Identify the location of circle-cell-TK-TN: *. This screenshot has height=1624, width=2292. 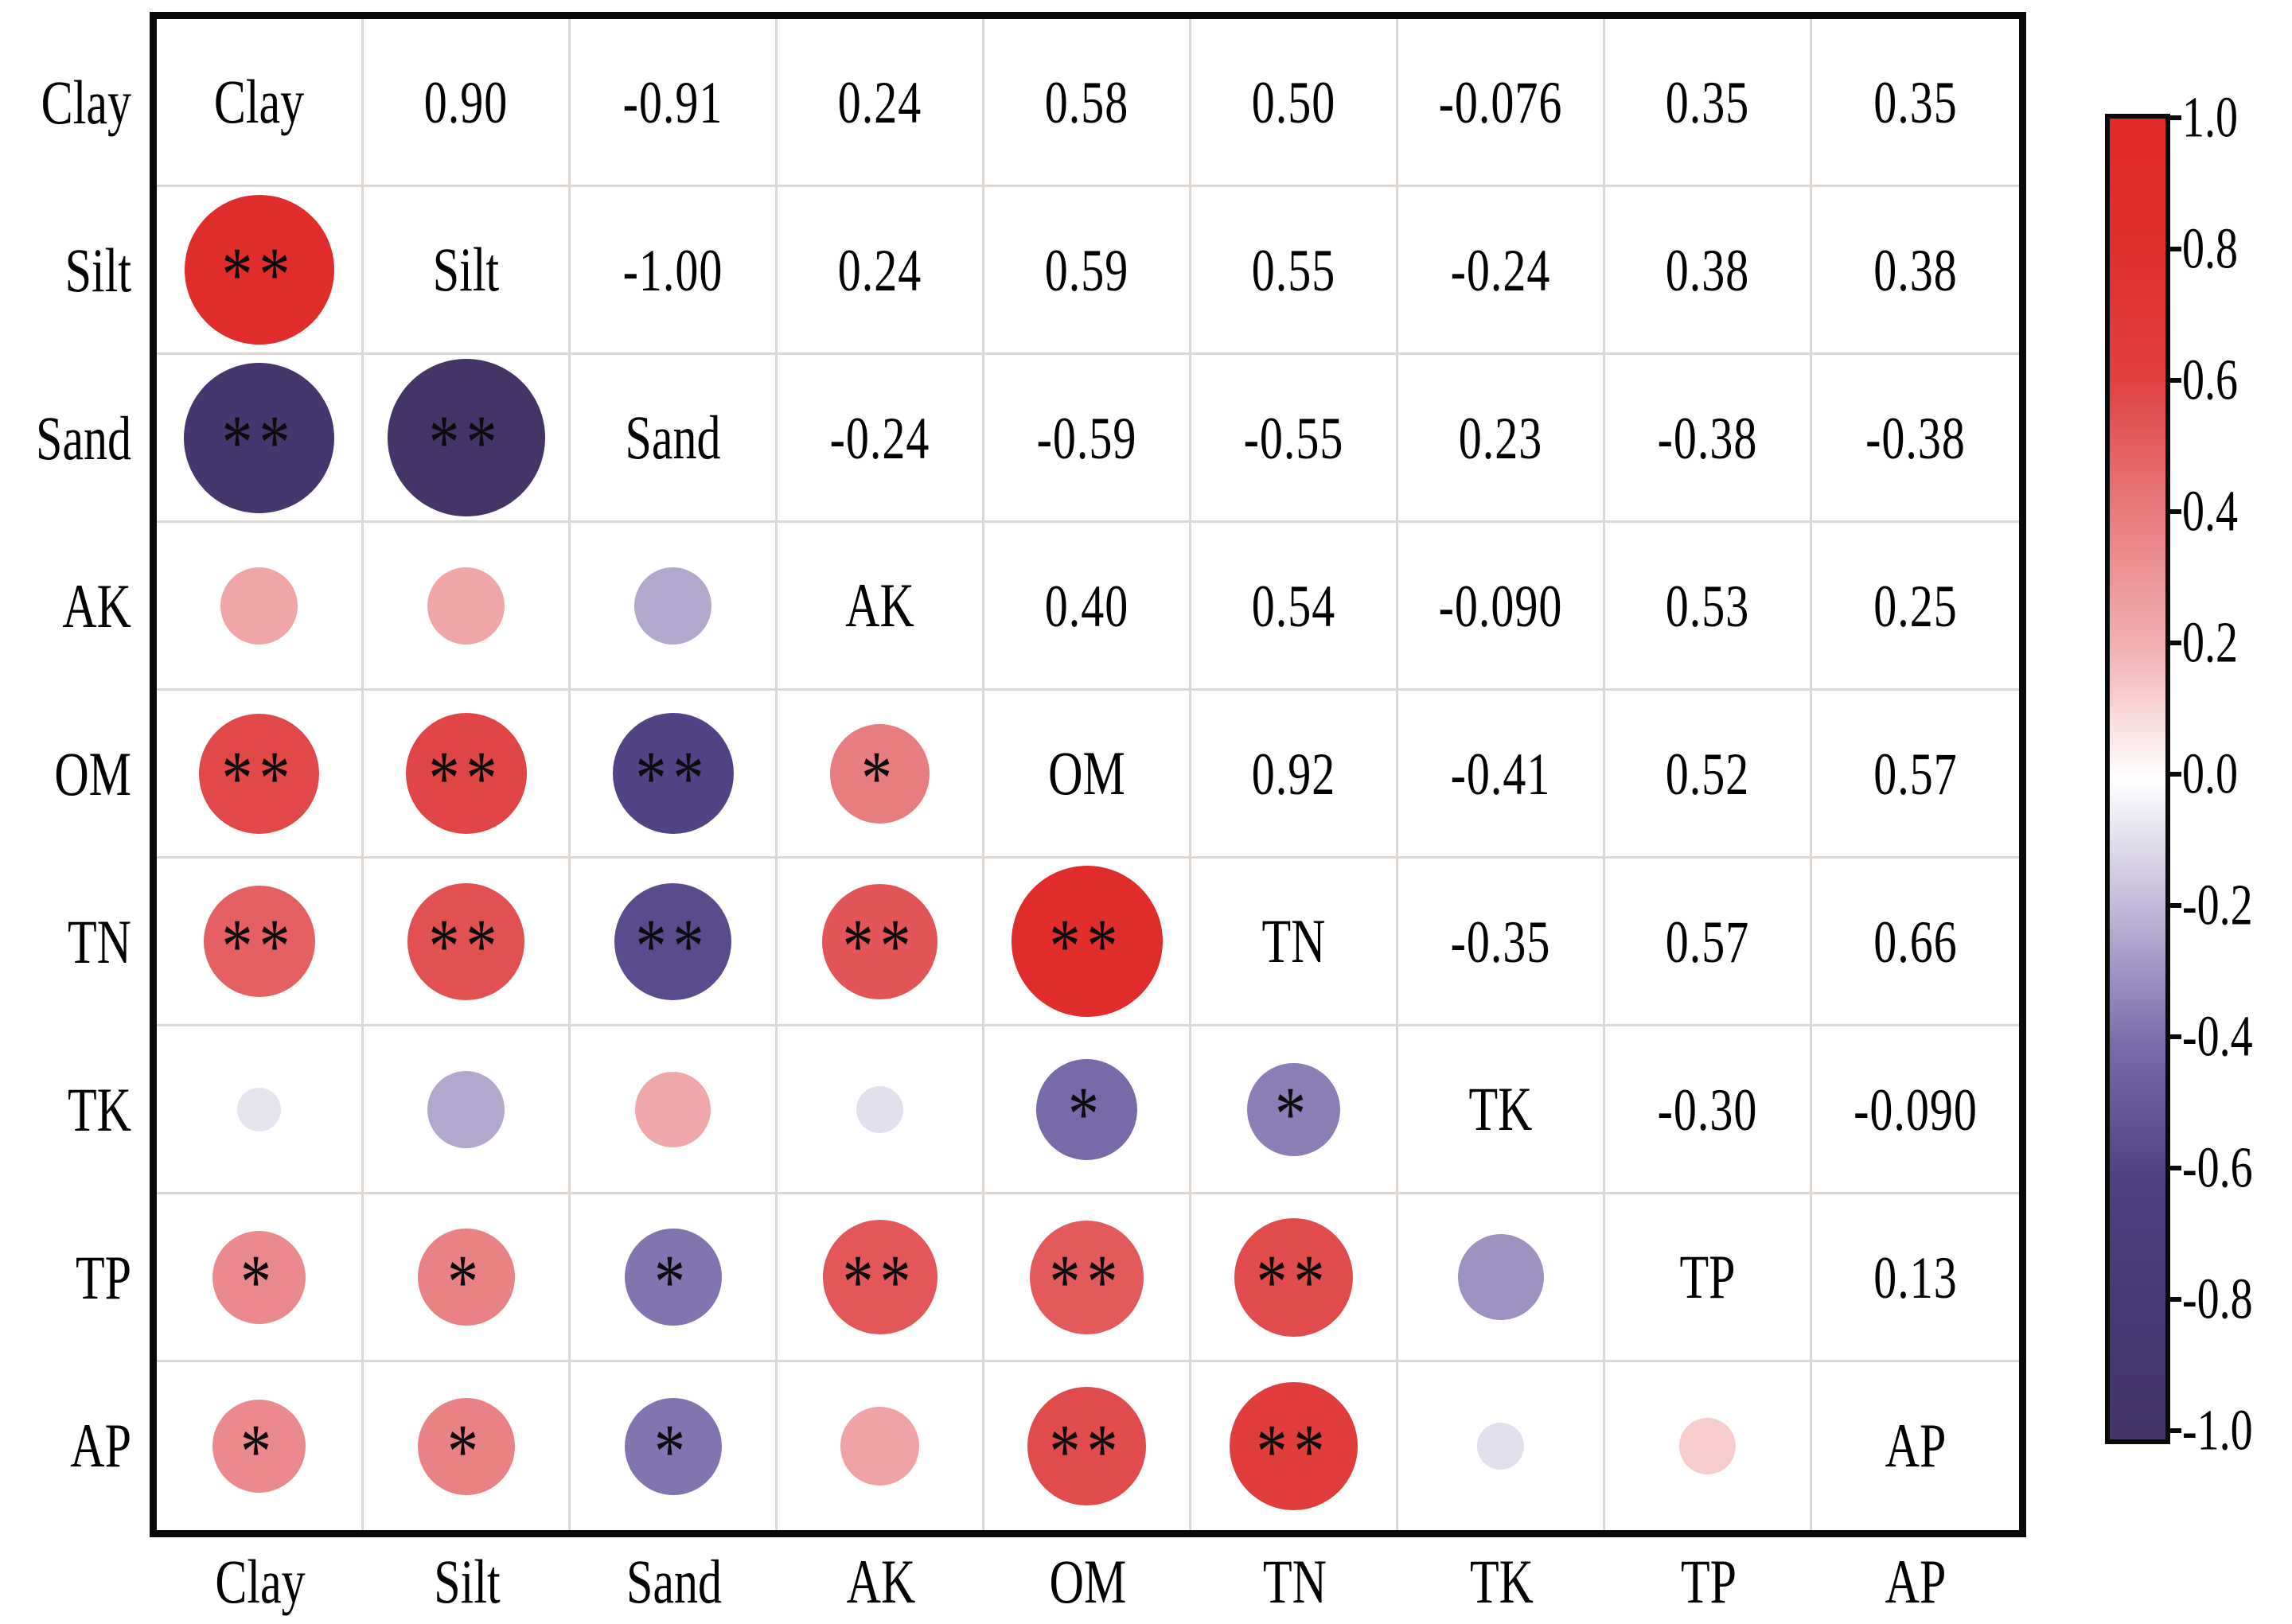
(1294, 1110).